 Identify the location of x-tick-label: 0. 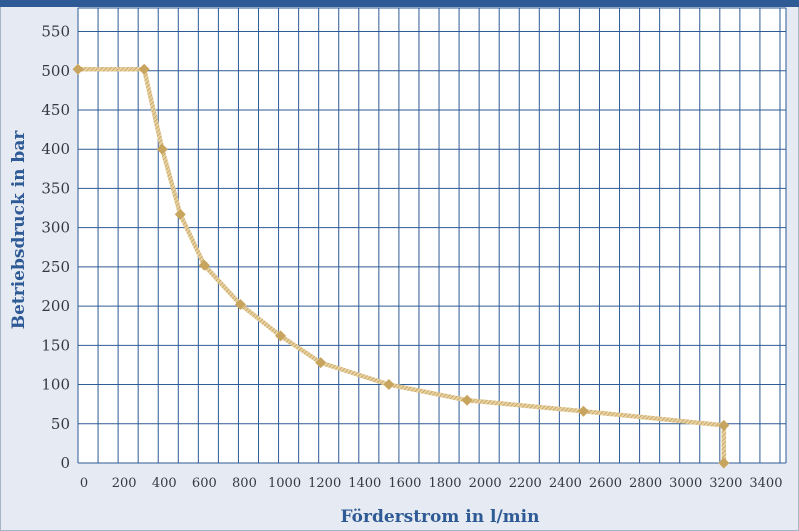
(84, 483).